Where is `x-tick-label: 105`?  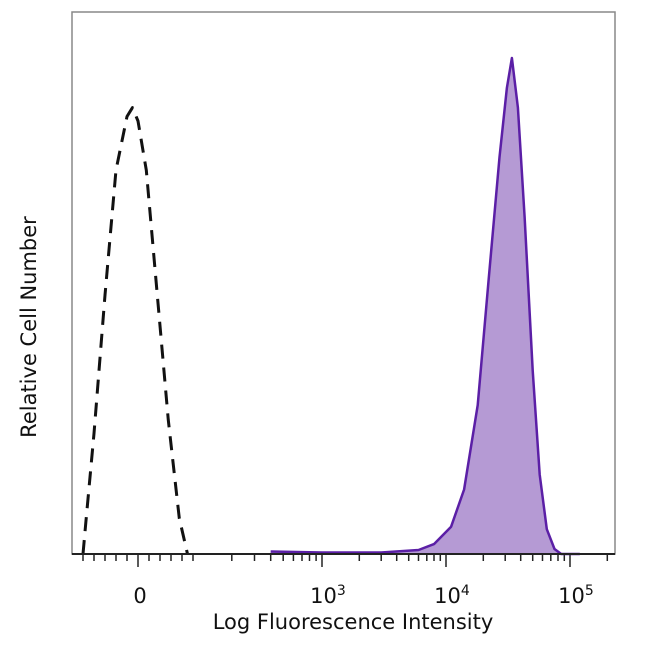
x-tick-label: 105 is located at coordinates (576, 595).